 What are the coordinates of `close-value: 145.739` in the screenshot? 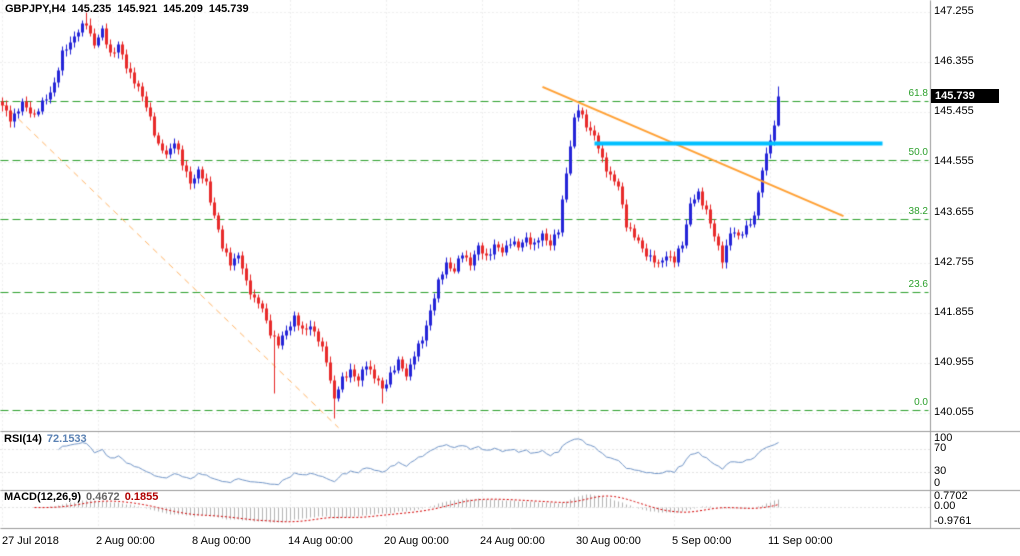 It's located at (228, 9).